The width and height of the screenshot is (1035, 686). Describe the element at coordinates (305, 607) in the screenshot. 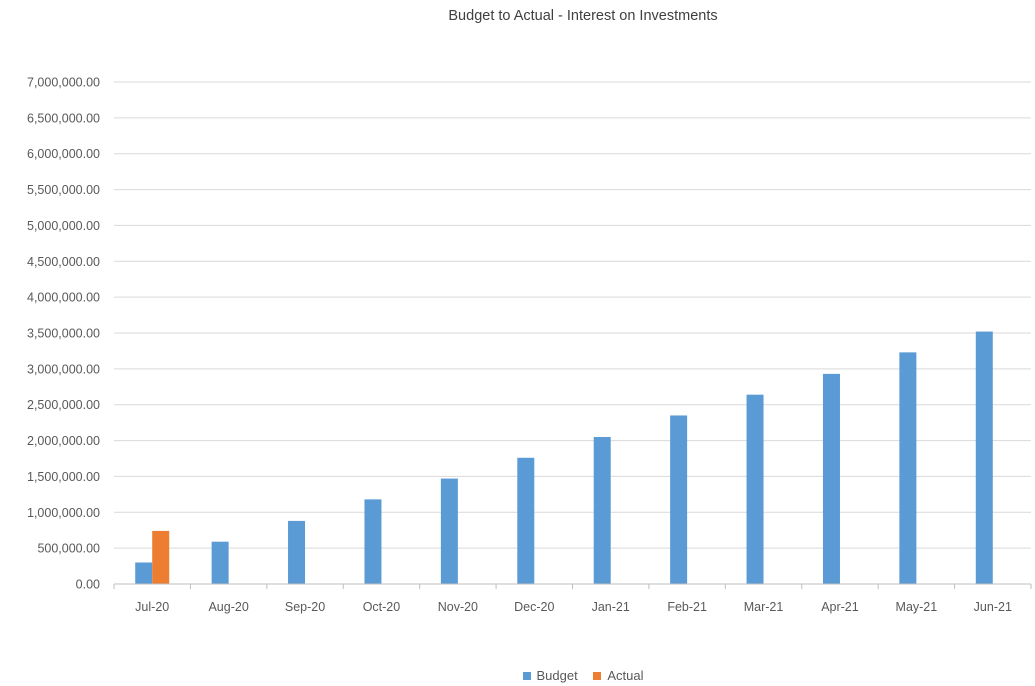

I see `x-tick-label: Sep-20` at that location.